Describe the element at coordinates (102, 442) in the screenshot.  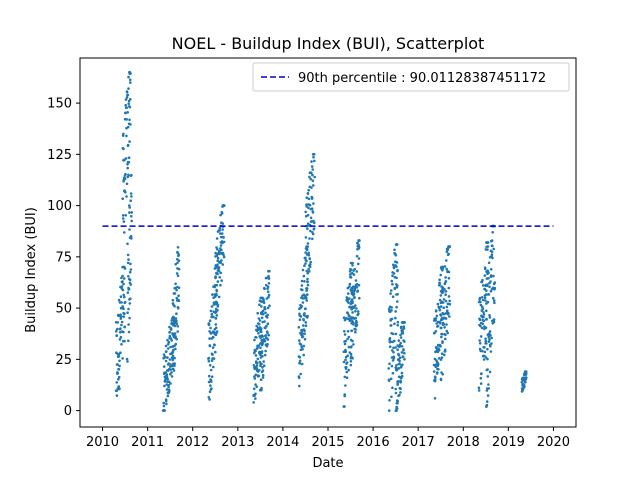
I see `x-tick-label: 2010` at that location.